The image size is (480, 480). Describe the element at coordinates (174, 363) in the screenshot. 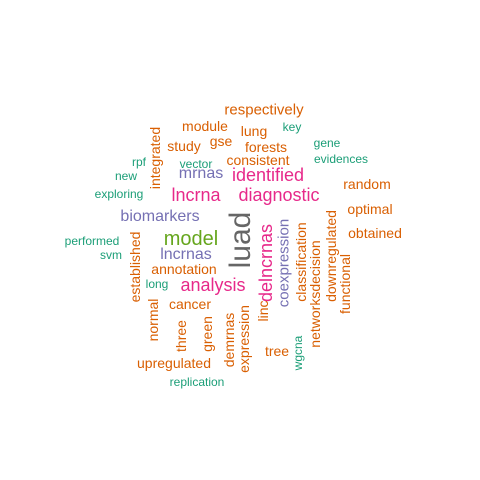

I see `word-upregulated: upregulated` at that location.